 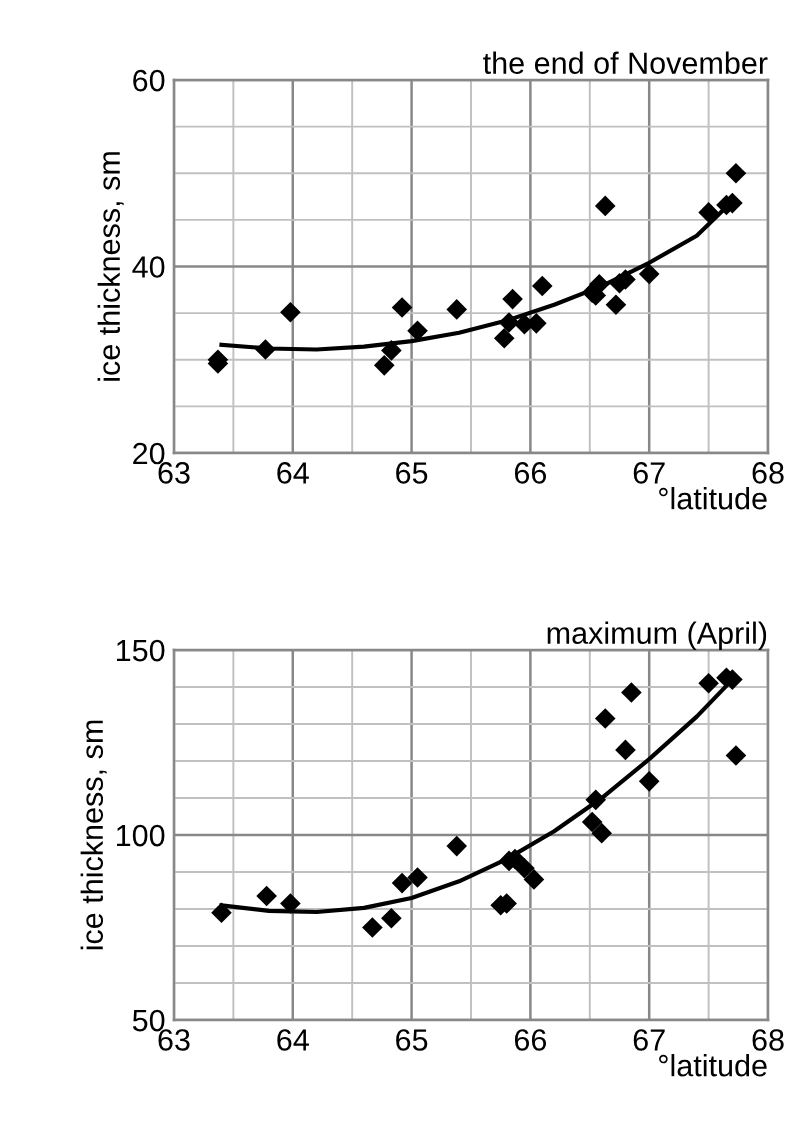 What do you see at coordinates (148, 267) in the screenshot?
I see `y-tick-label: 40` at bounding box center [148, 267].